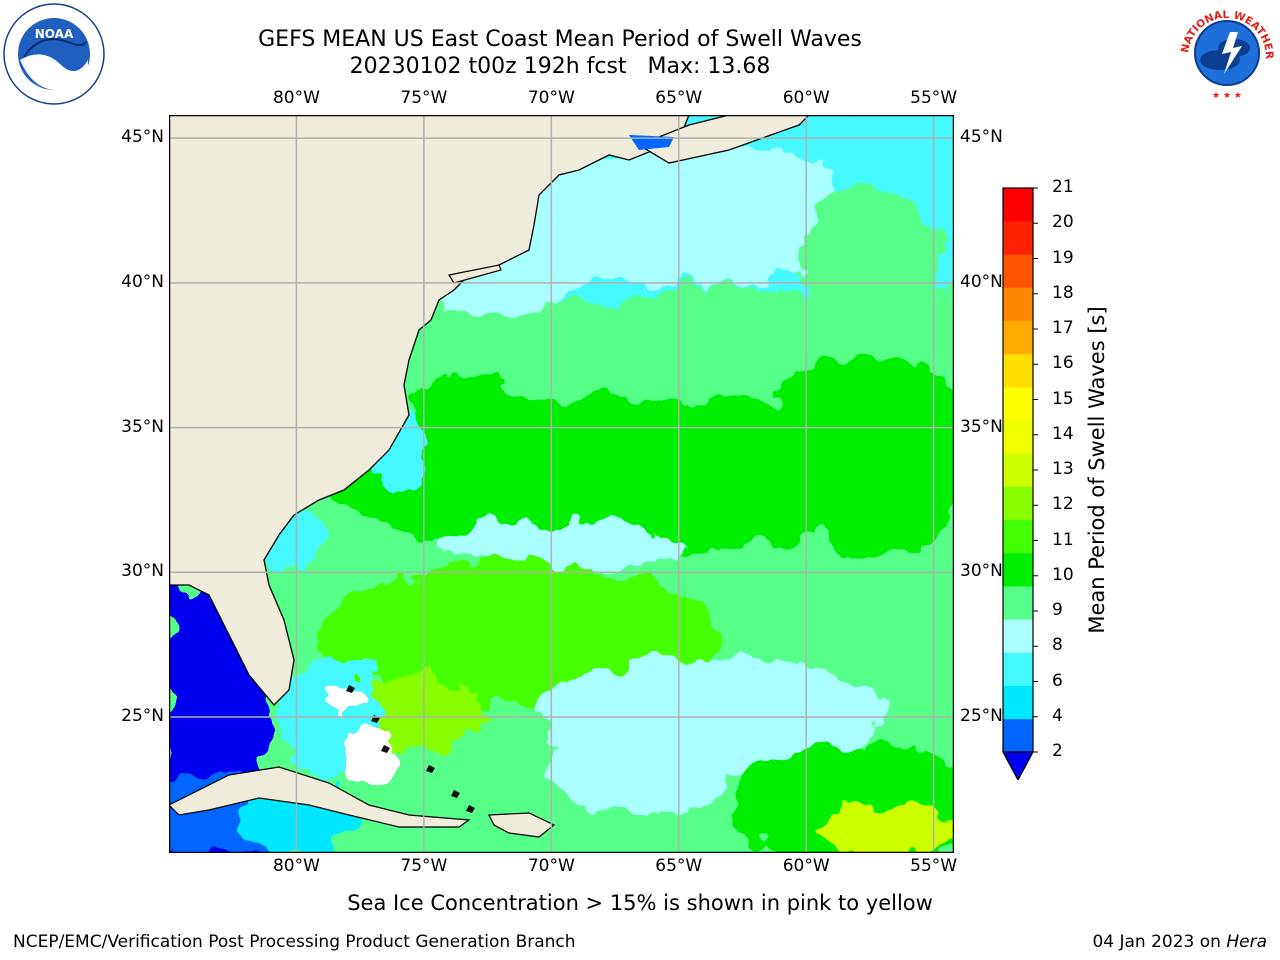  I want to click on colorbar-tick-label: 15, so click(1063, 398).